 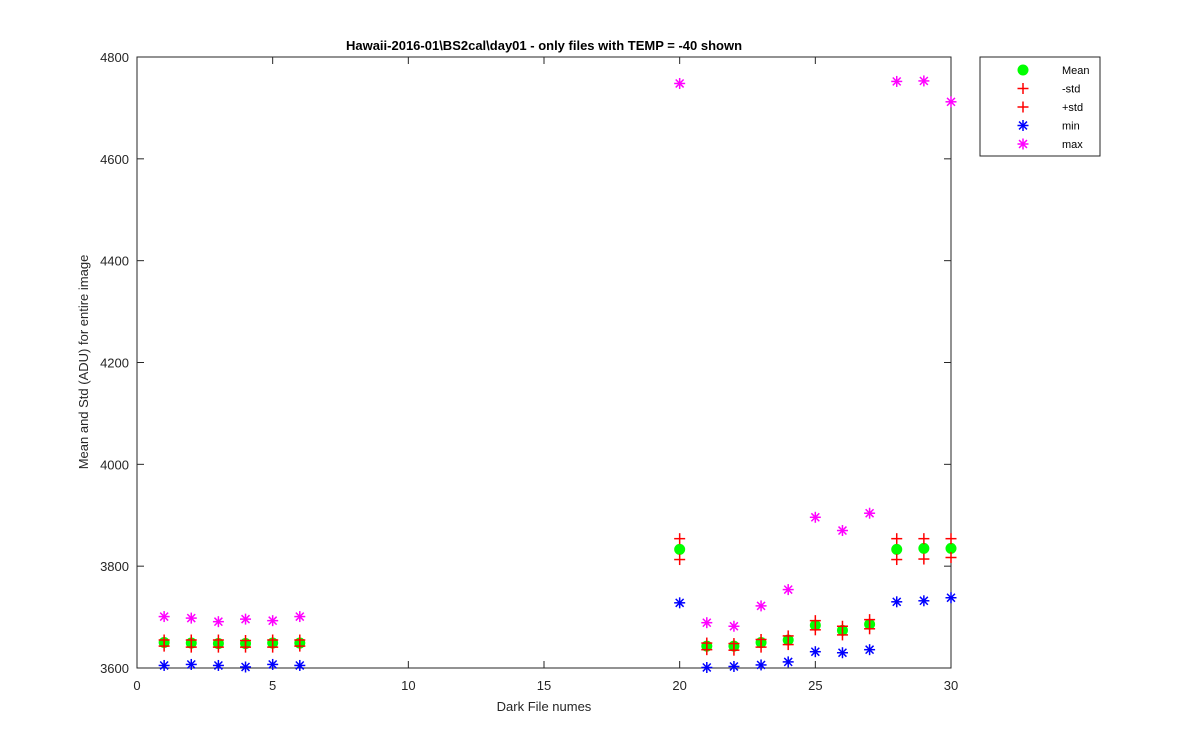 What do you see at coordinates (1071, 90) in the screenshot?
I see `legend-label-minus-std: -std` at bounding box center [1071, 90].